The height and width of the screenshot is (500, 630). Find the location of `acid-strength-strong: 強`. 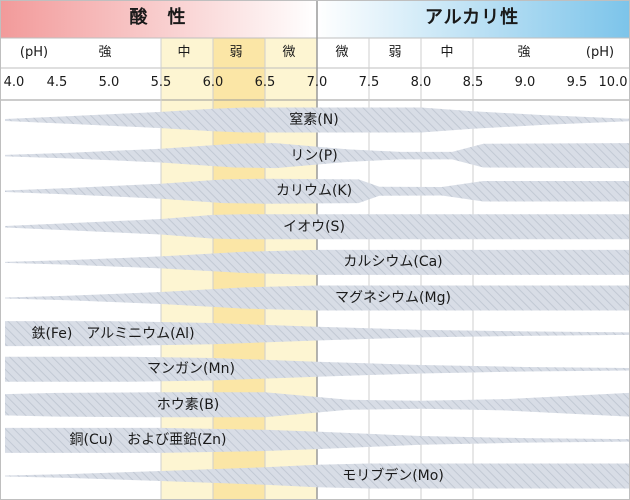

acid-strength-strong: 強 is located at coordinates (105, 52).